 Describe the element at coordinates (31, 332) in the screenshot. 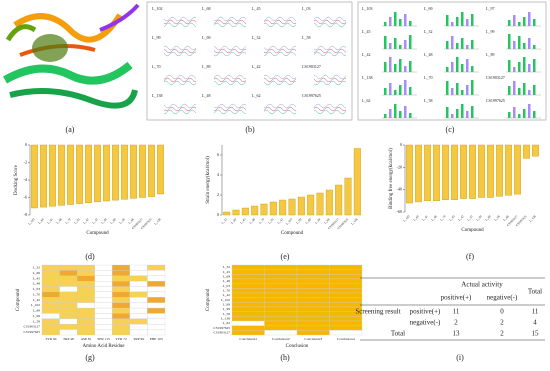

I see `row-label: CS1997625` at that location.